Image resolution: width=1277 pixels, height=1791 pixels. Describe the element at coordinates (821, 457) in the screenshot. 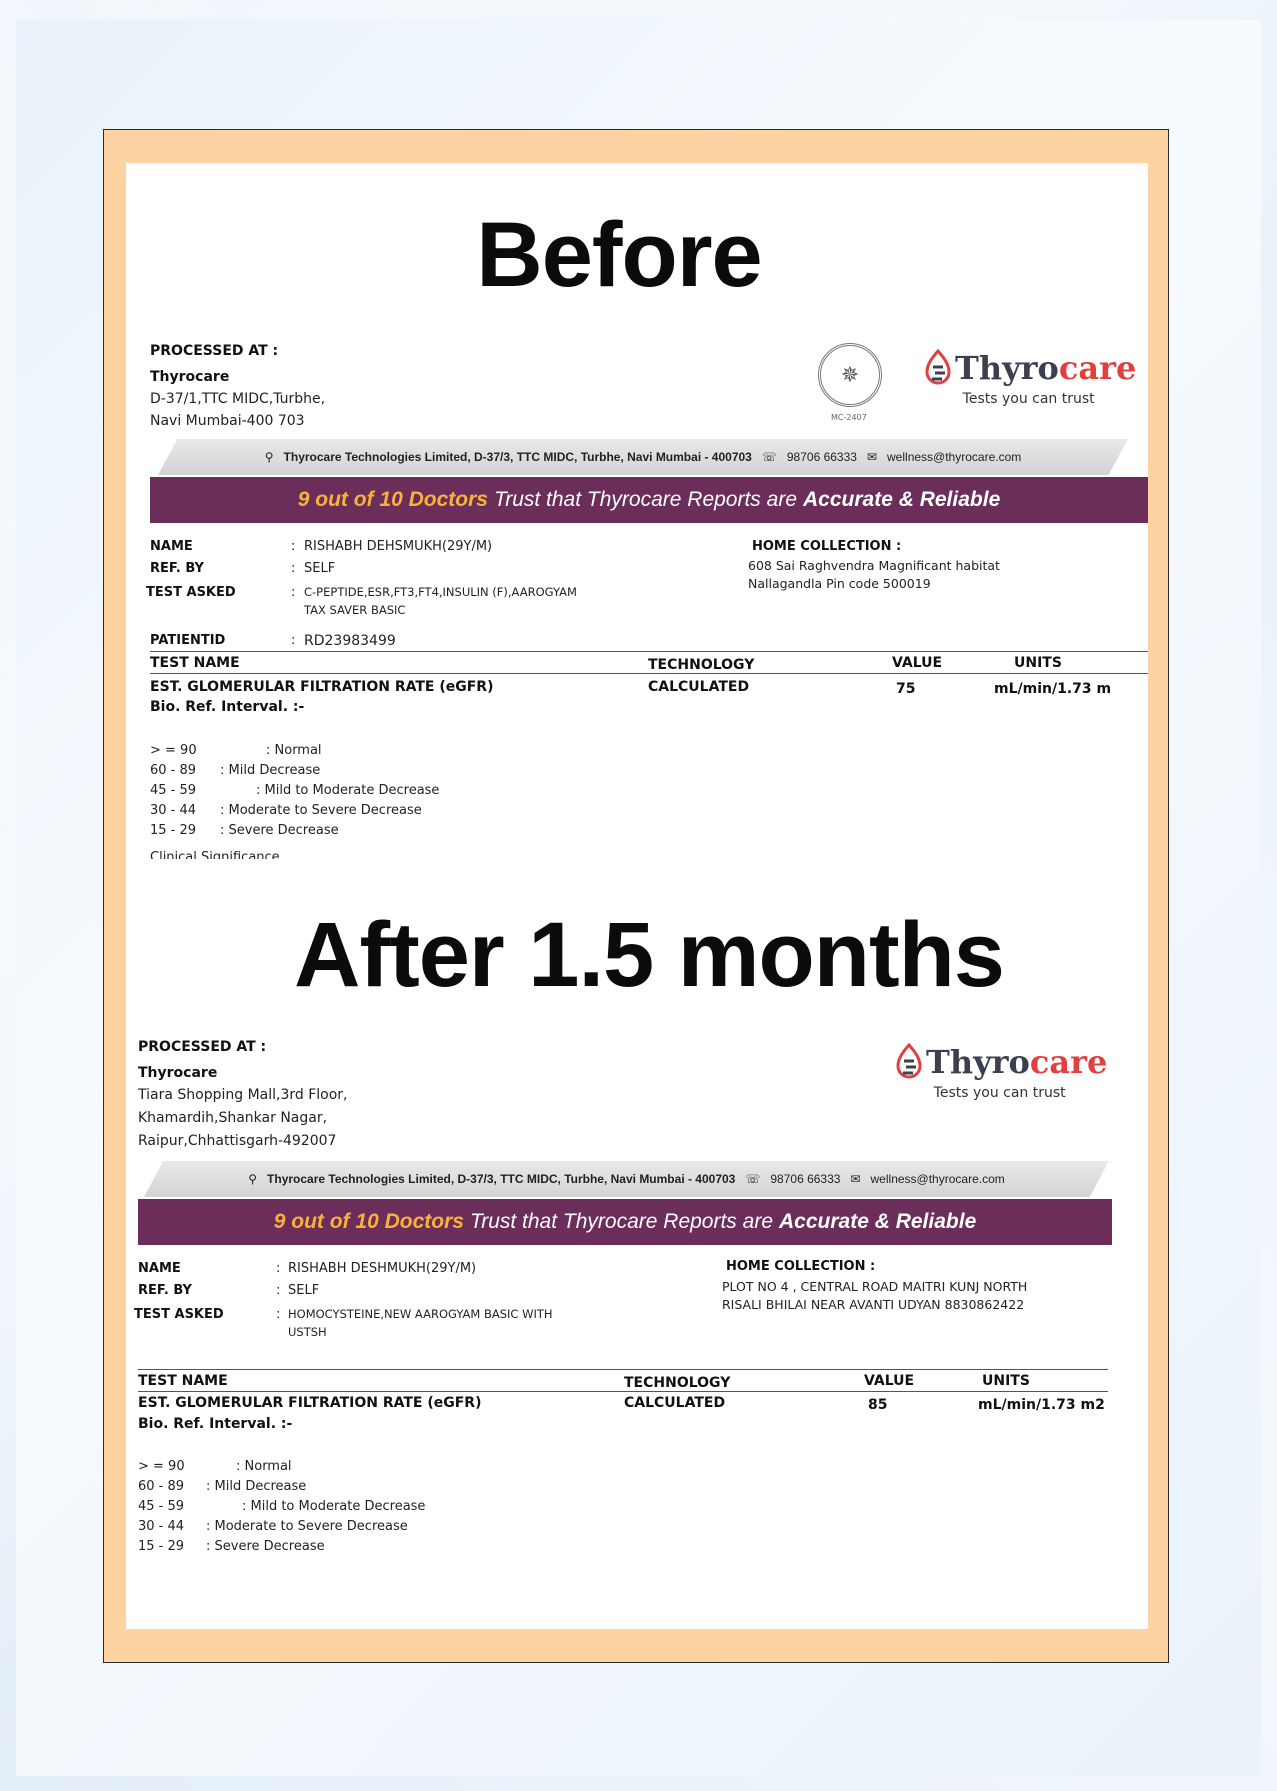

I see `banner-phone: 98706 66333` at that location.